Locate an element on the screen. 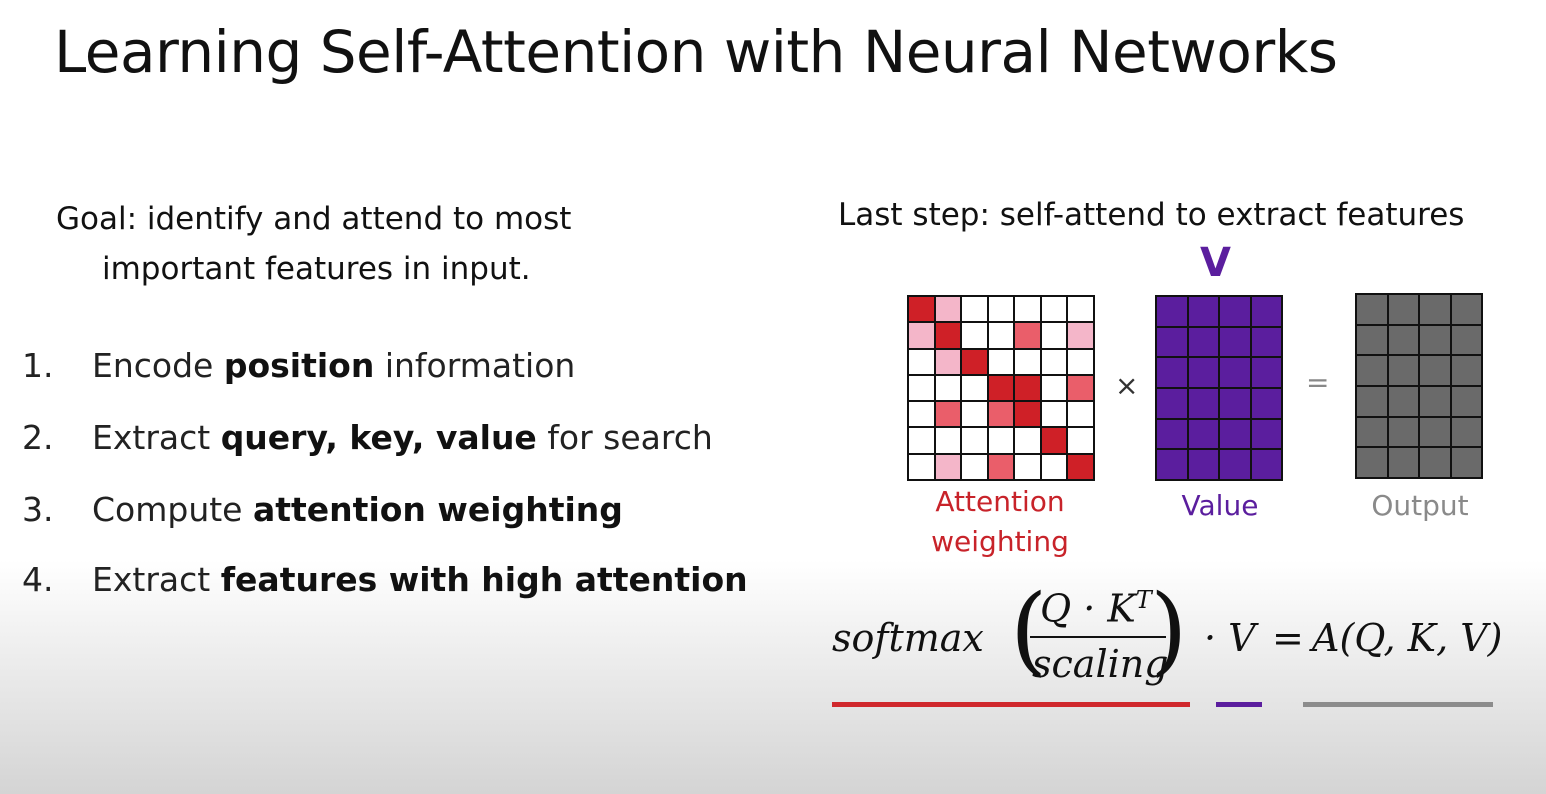  attention-matrix is located at coordinates (1001, 388).